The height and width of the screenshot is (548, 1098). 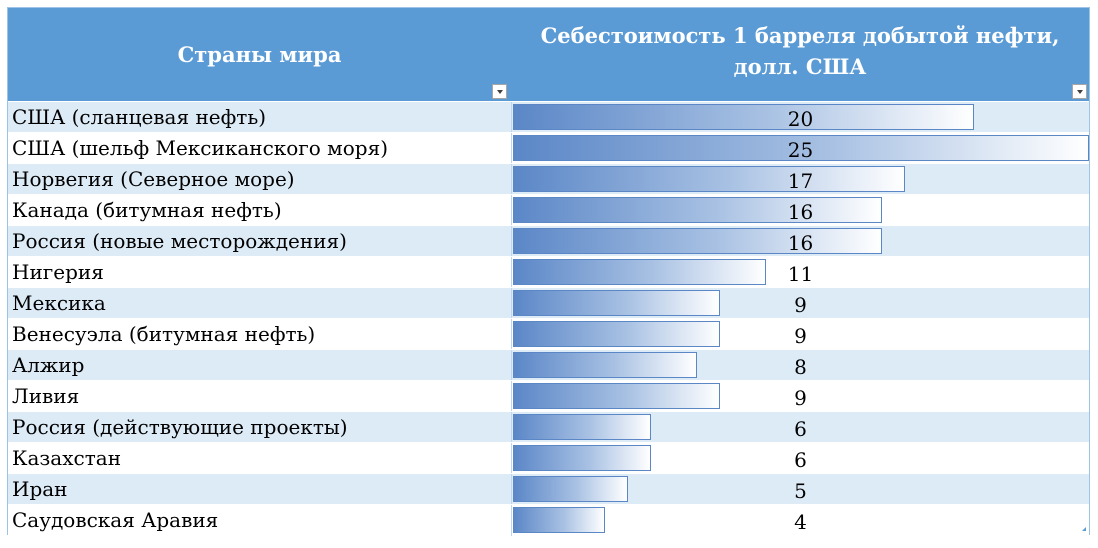 What do you see at coordinates (48, 365) in the screenshot?
I see `country-cell: Алжир` at bounding box center [48, 365].